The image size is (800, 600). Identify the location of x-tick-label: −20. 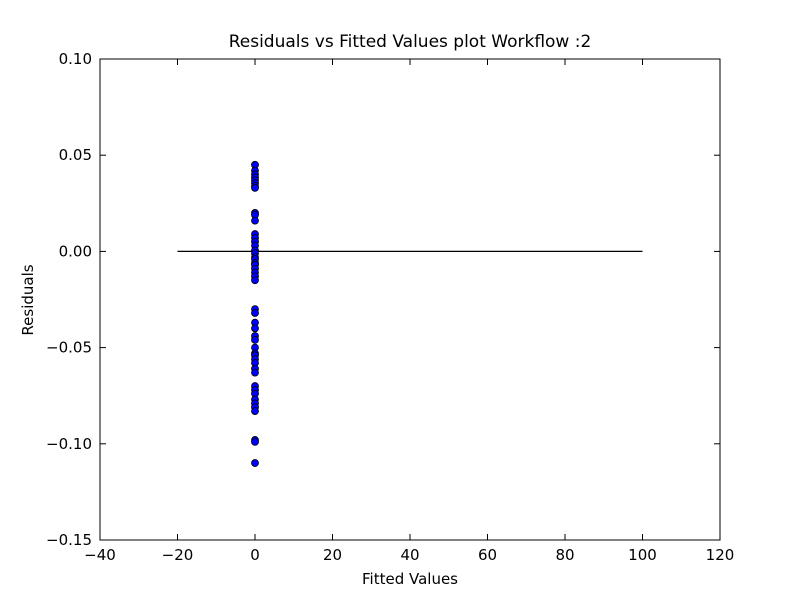
(178, 555).